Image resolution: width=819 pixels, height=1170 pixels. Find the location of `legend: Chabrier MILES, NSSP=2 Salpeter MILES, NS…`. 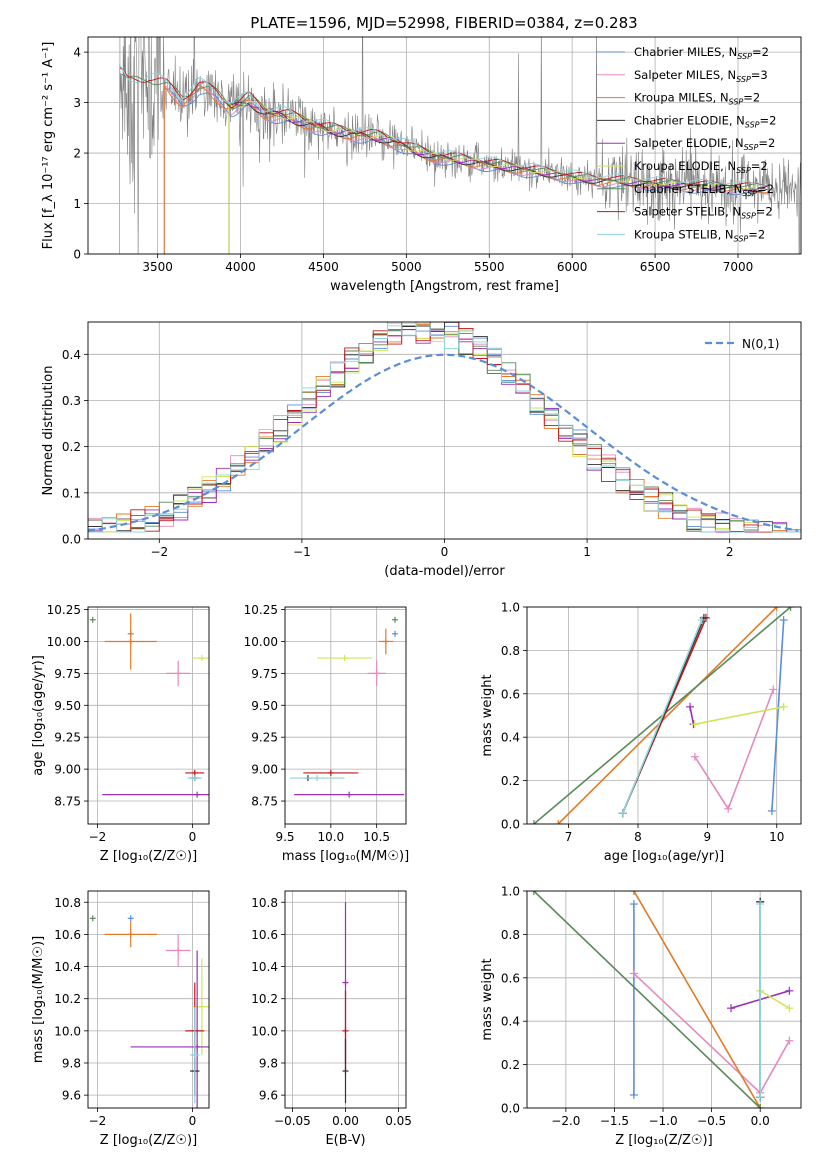

legend: Chabrier MILES, NSSP=2 Salpeter MILES, NS… is located at coordinates (686, 144).